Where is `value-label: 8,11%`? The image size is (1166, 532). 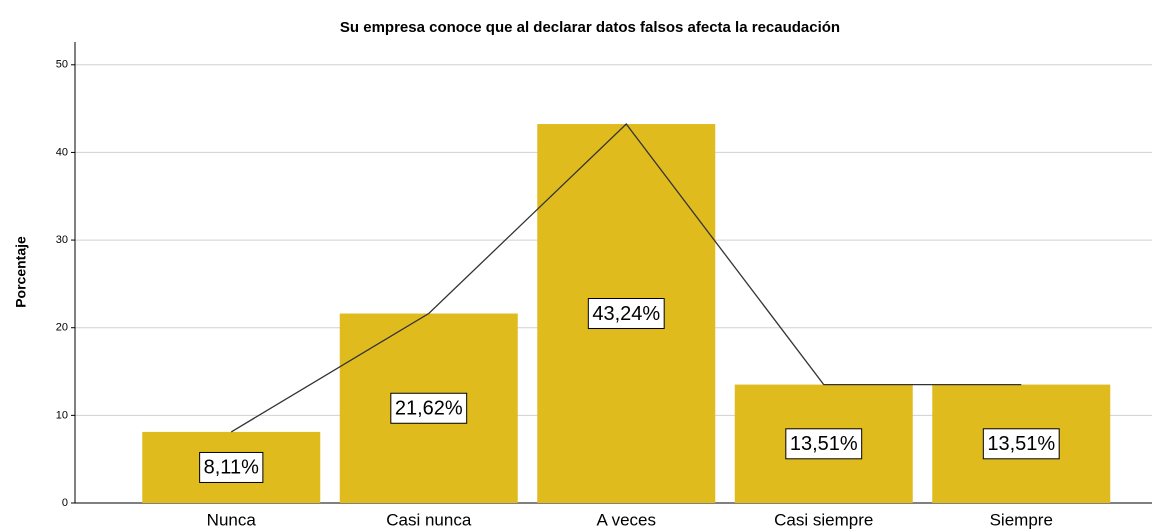 value-label: 8,11% is located at coordinates (231, 468).